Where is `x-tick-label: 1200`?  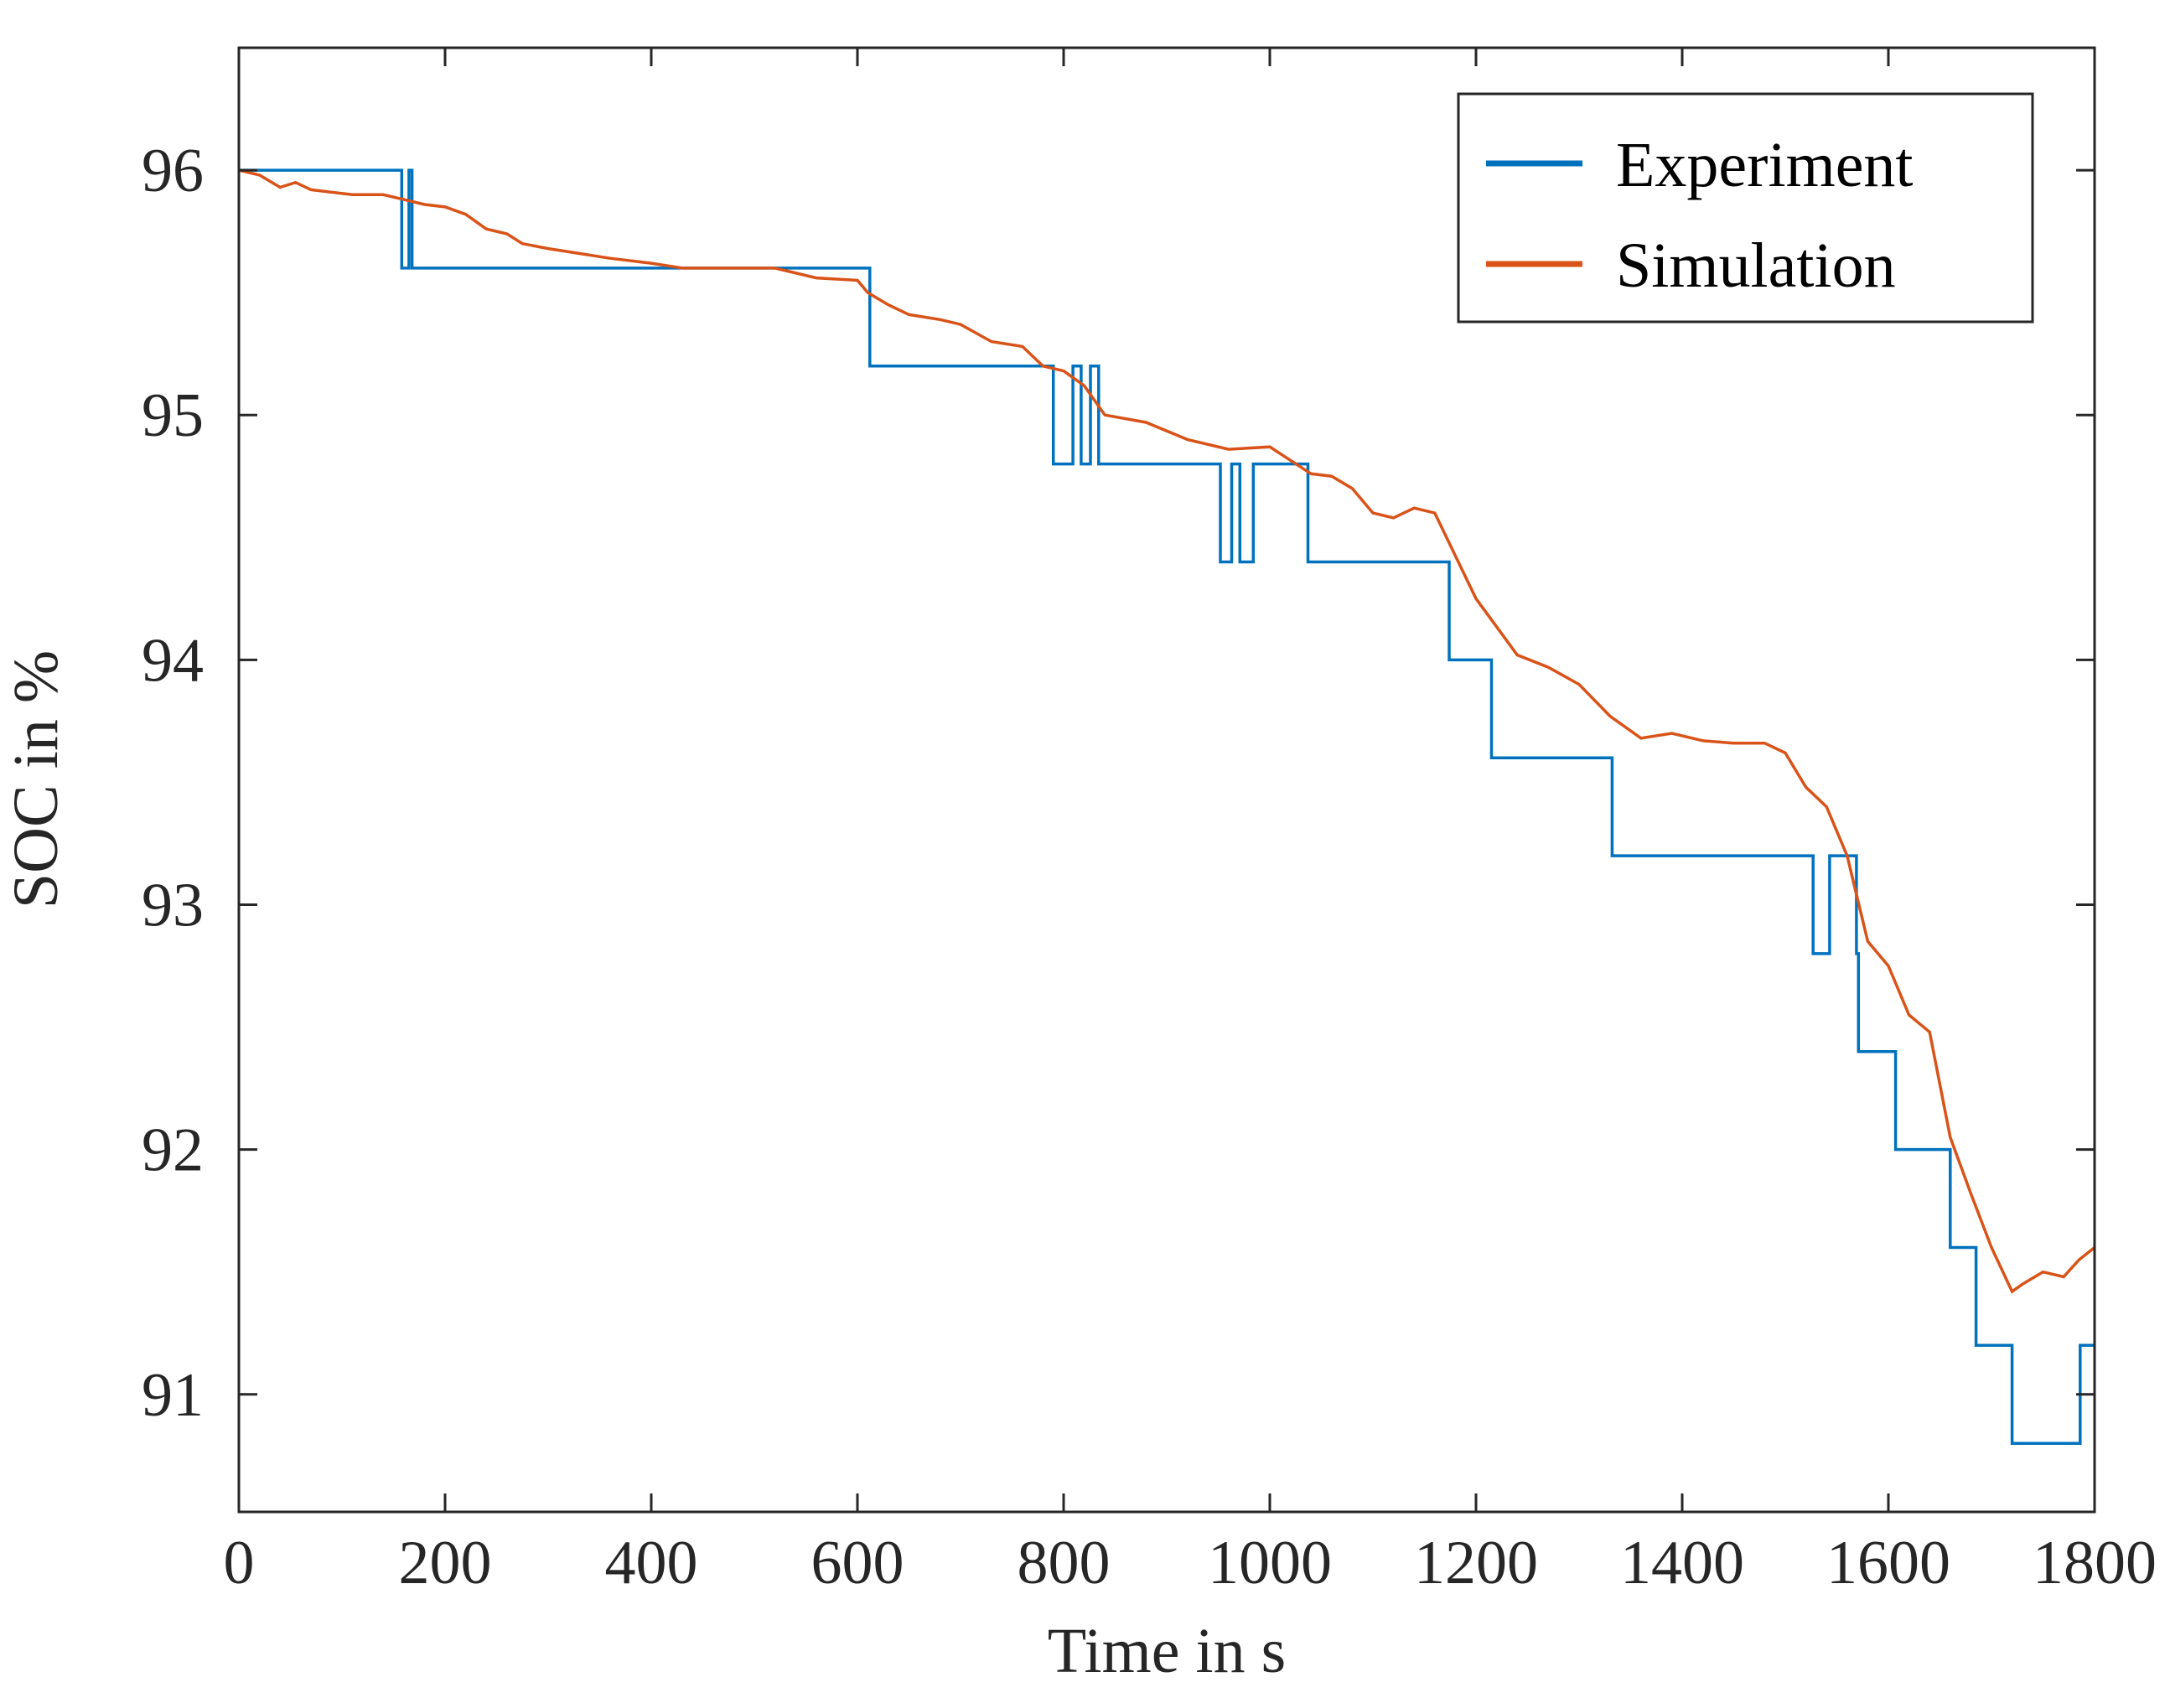 x-tick-label: 1200 is located at coordinates (1476, 1563).